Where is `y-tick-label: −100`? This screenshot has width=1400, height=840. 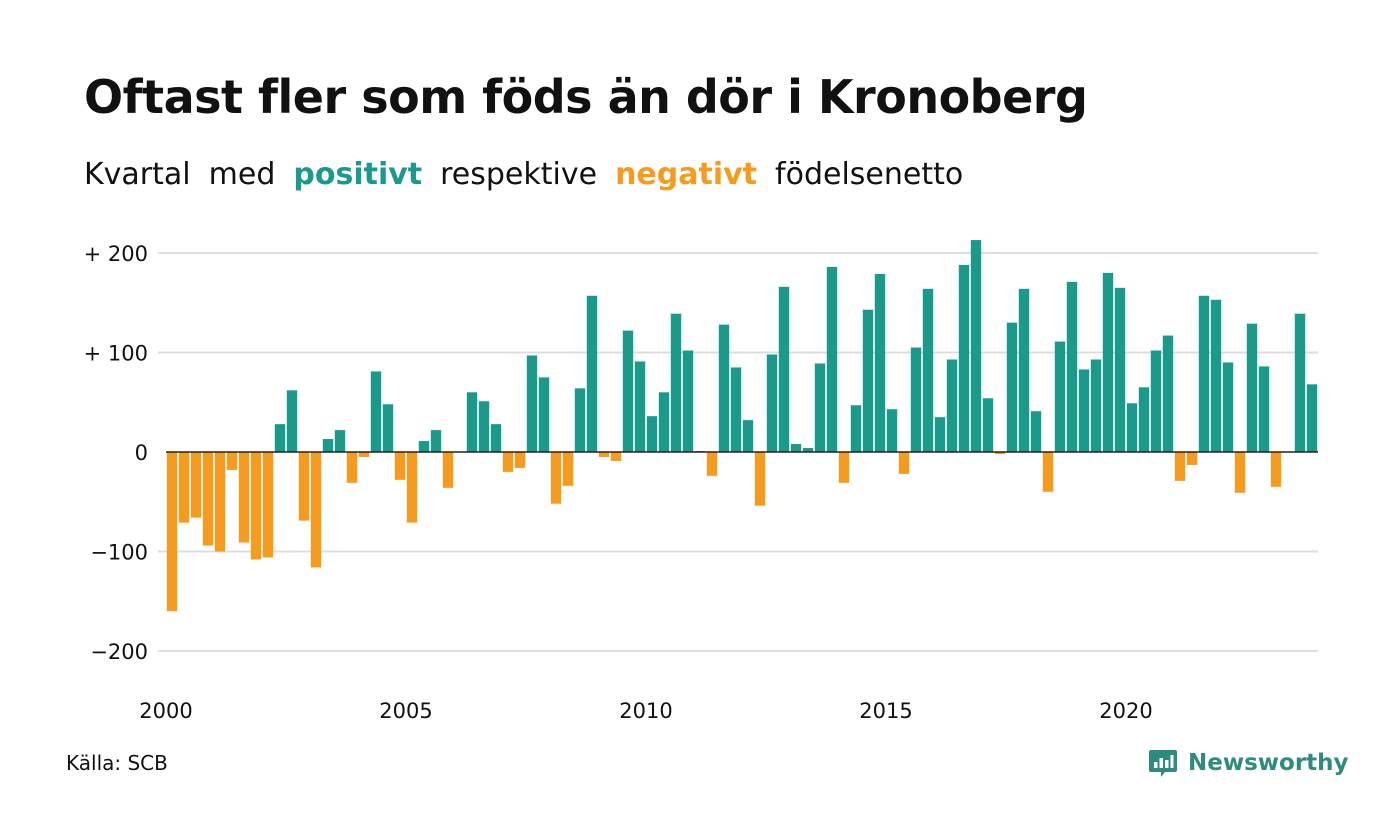 y-tick-label: −100 is located at coordinates (119, 553).